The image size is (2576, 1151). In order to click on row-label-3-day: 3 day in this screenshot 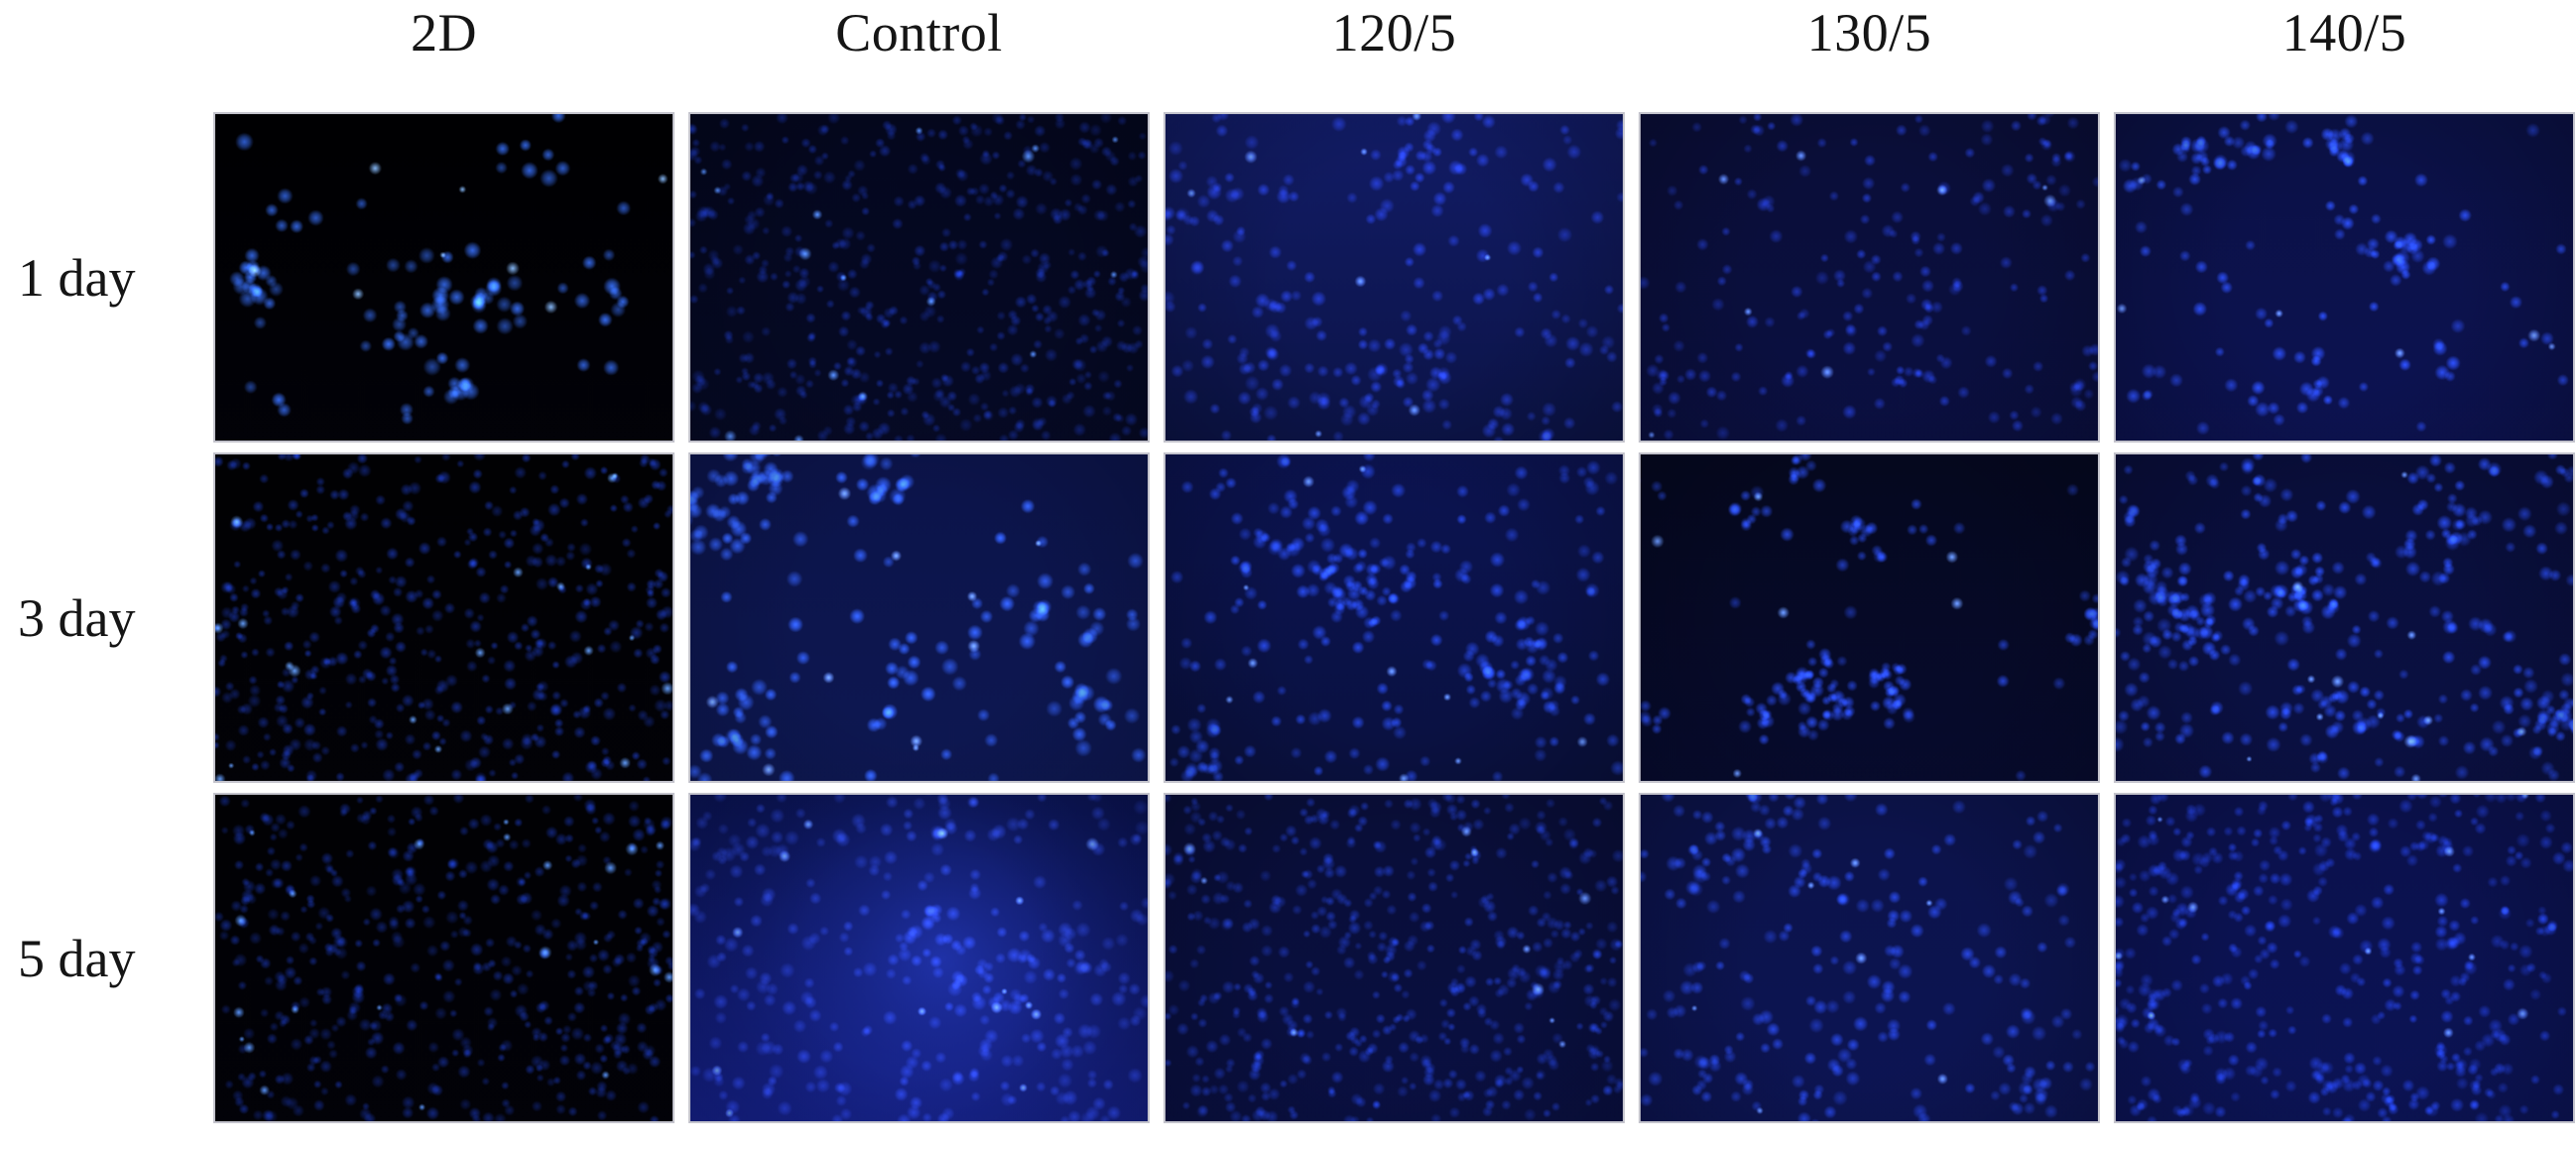, I will do `click(77, 617)`.